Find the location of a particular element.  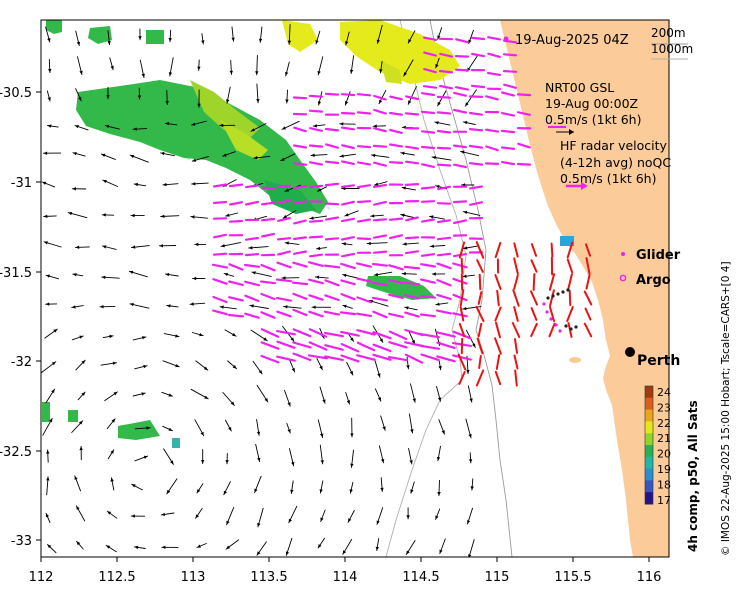

y-tick-label: -31.5 is located at coordinates (16, 273).